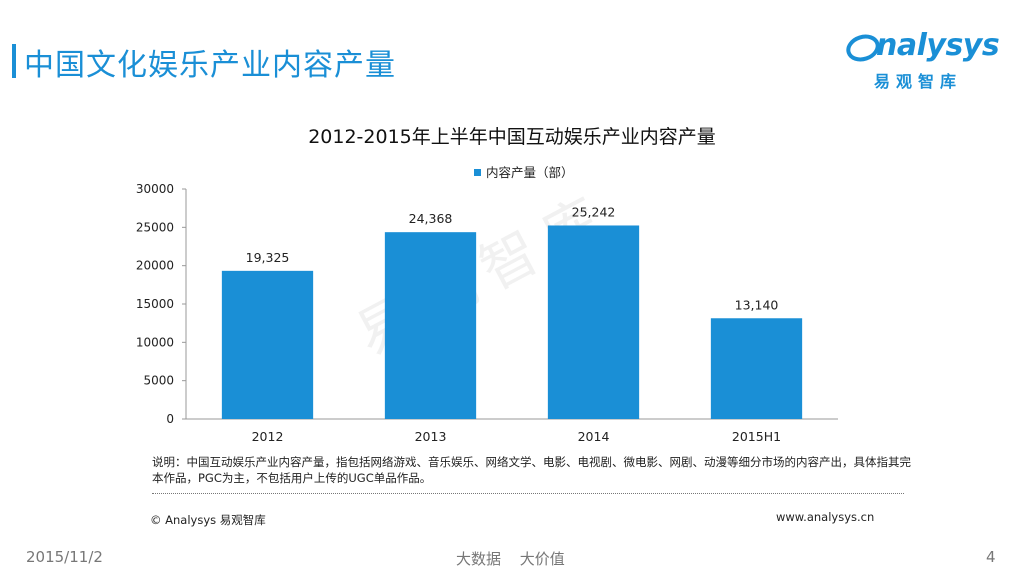 The image size is (1024, 576). Describe the element at coordinates (155, 304) in the screenshot. I see `y-tick-label: 15000` at that location.